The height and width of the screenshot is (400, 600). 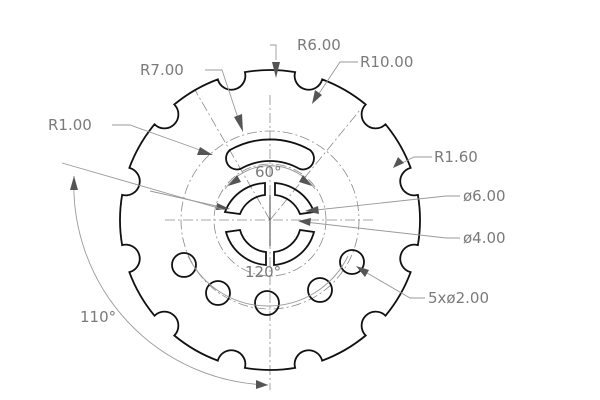 What do you see at coordinates (70, 125) in the screenshot?
I see `radius-1-label: R1.00` at bounding box center [70, 125].